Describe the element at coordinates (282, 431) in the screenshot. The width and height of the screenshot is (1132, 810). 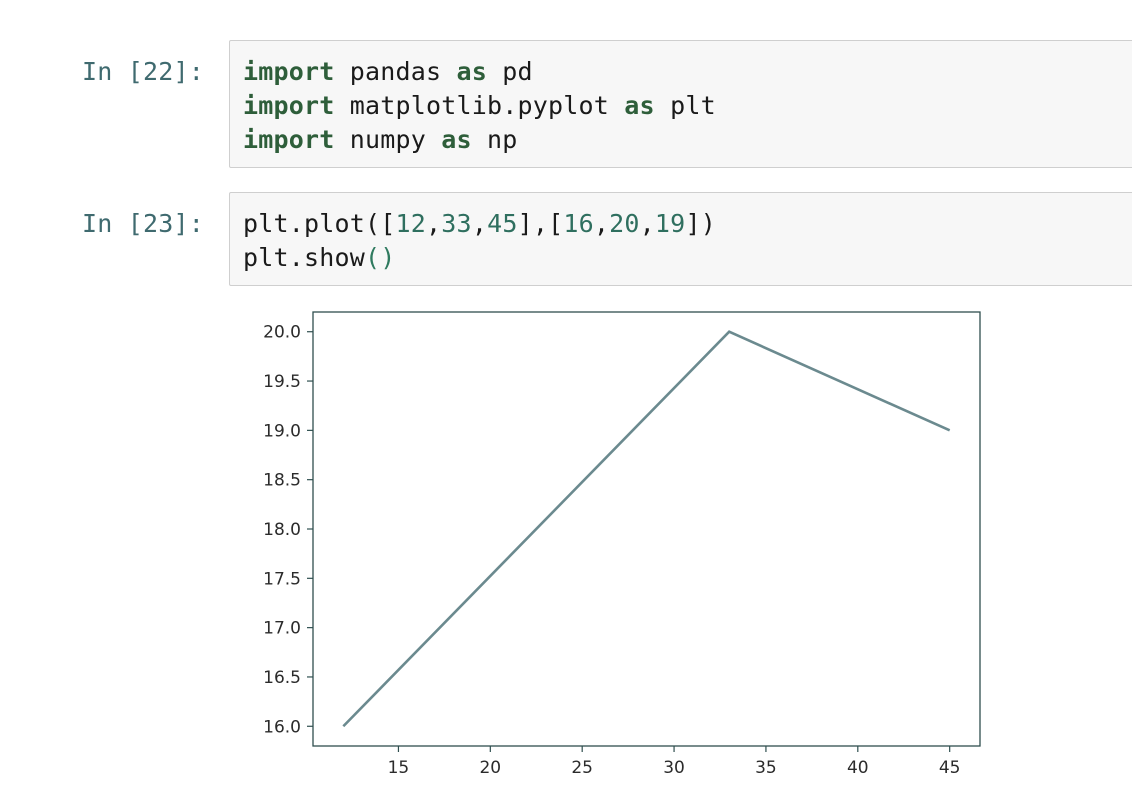
I see `y-tick-label: 19.0` at that location.